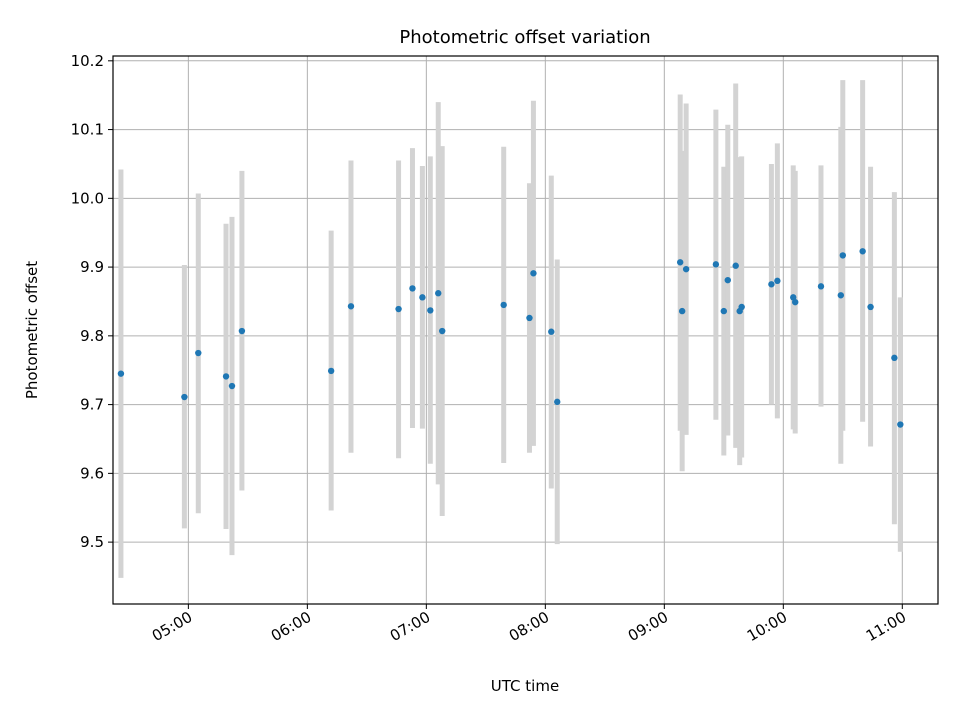  What do you see at coordinates (32, 330) in the screenshot?
I see `y-axis-title: Photometric offset` at bounding box center [32, 330].